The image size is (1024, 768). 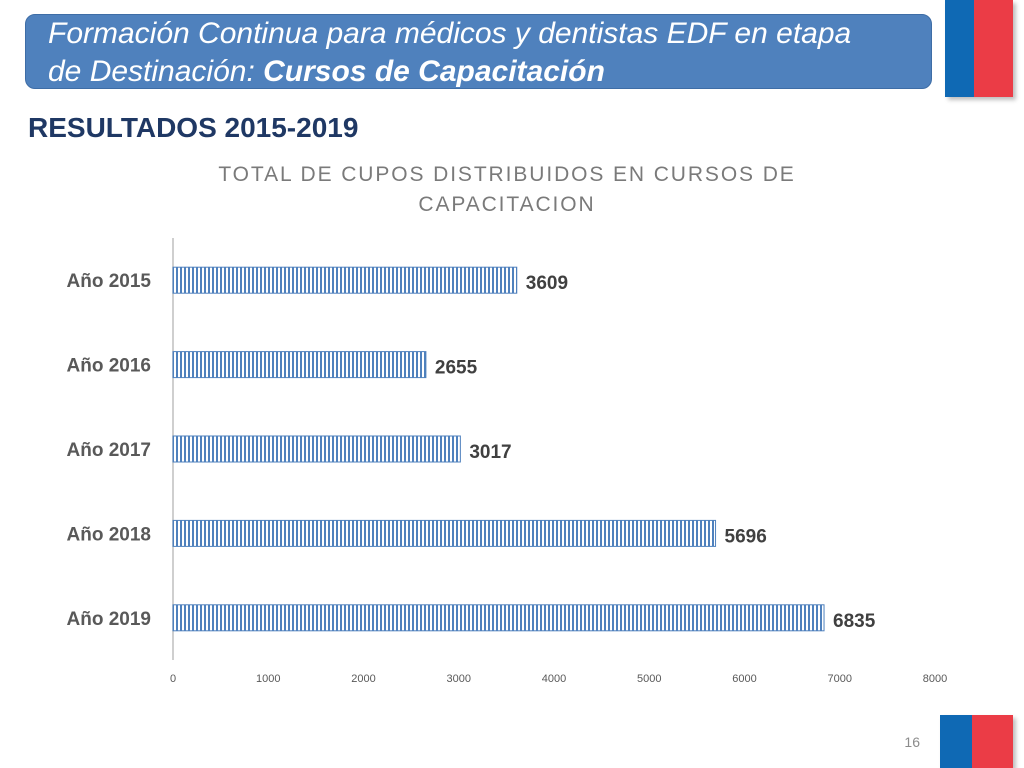 What do you see at coordinates (490, 452) in the screenshot?
I see `value-label-ano-2017: 3017` at bounding box center [490, 452].